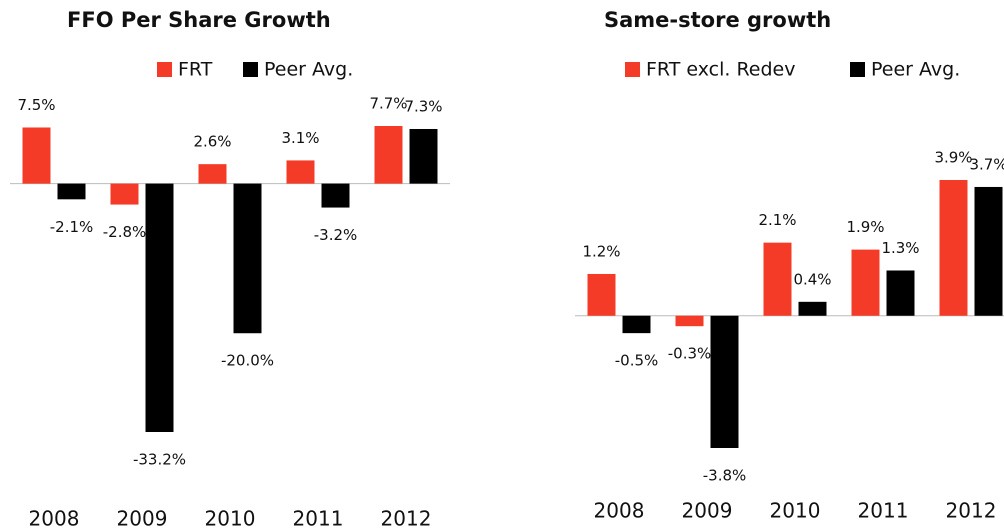 This screenshot has height=531, width=1004. What do you see at coordinates (601, 251) in the screenshot?
I see `value-label: 1.2%` at bounding box center [601, 251].